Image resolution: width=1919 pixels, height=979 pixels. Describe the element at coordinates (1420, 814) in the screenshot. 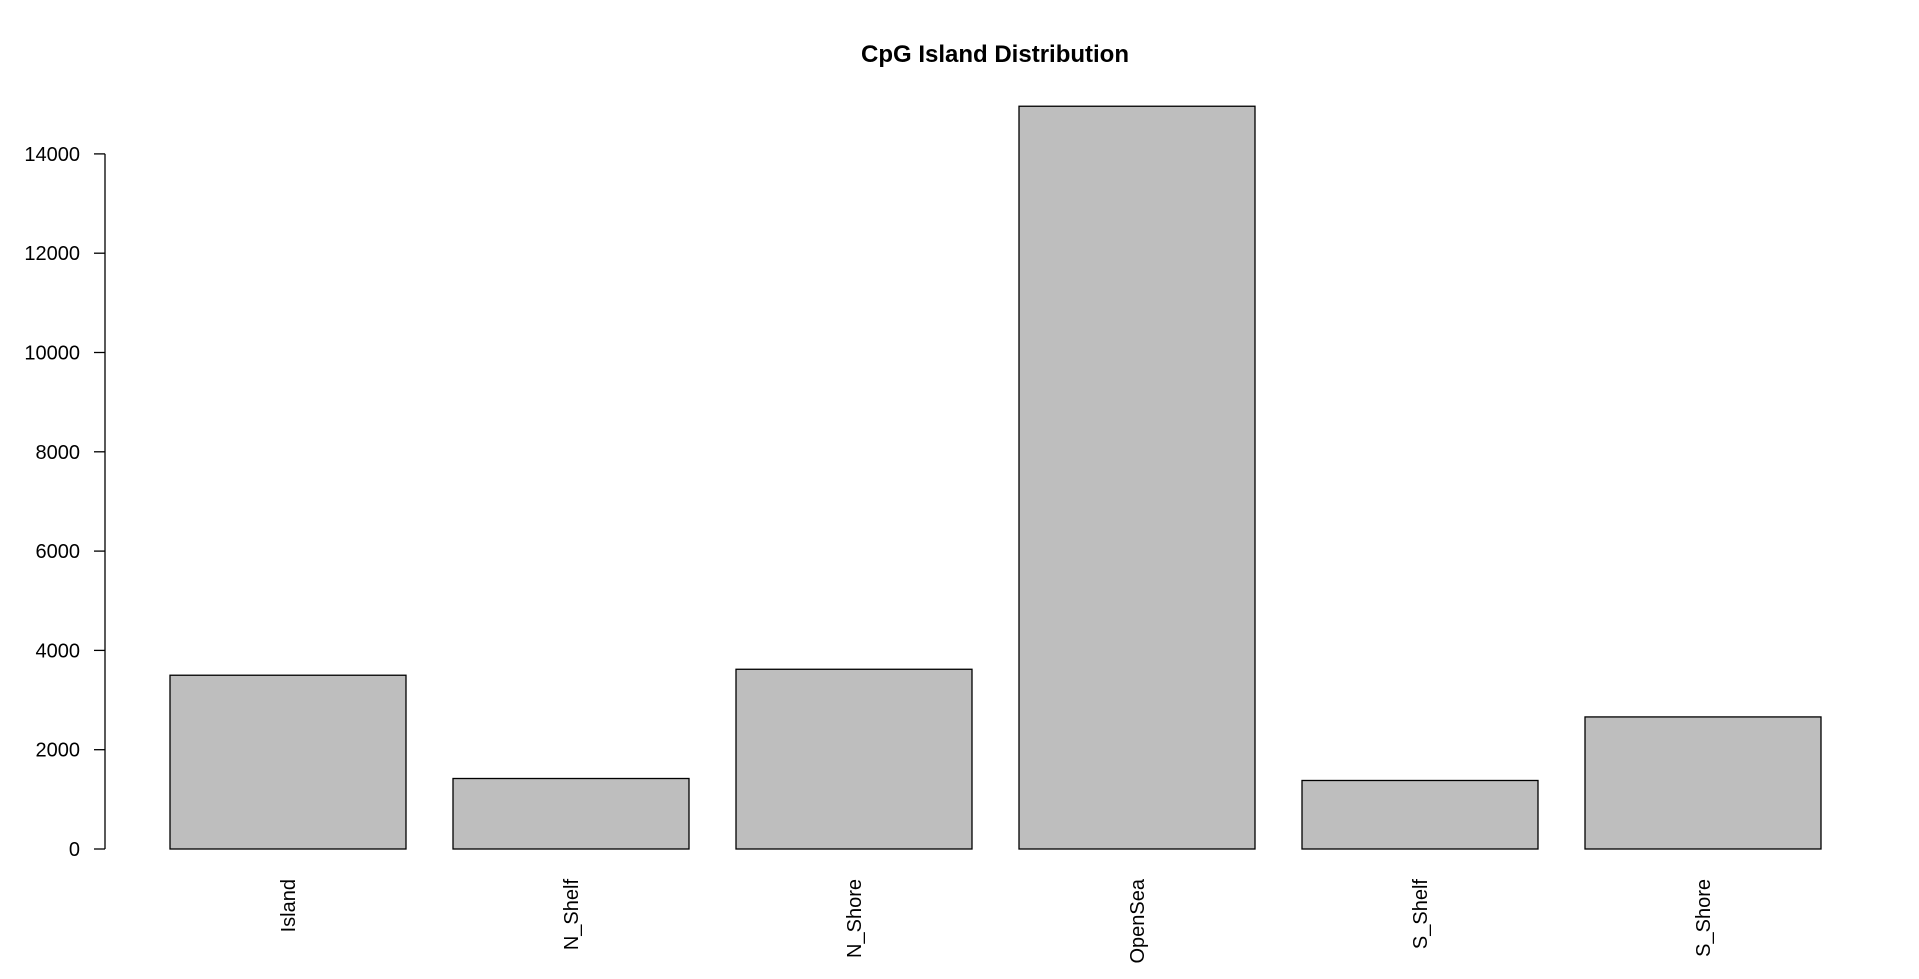

I see `bar-s-shelf` at that location.